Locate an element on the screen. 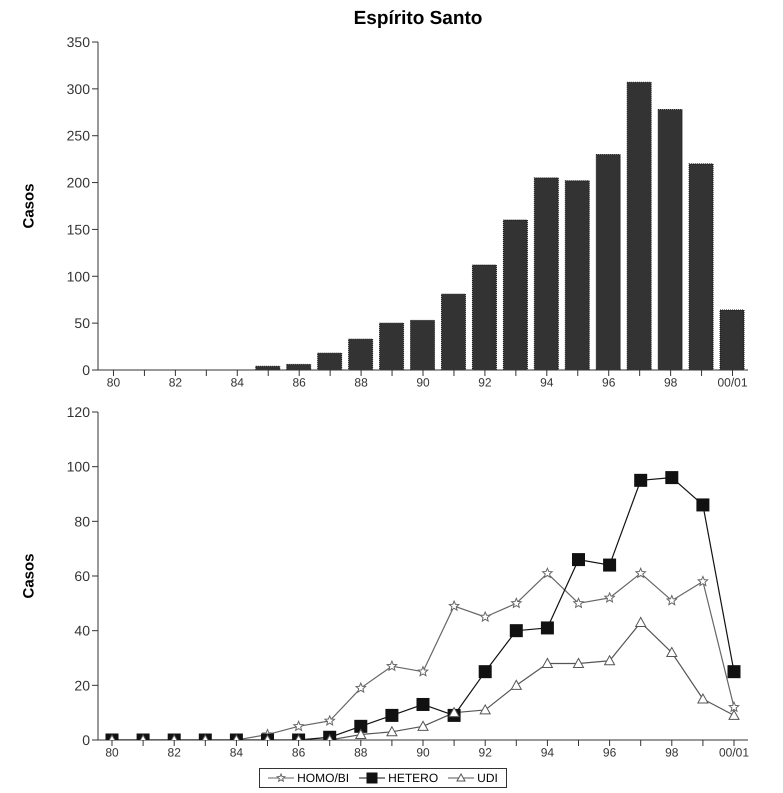  legend-label: HOMO/BI is located at coordinates (323, 778).